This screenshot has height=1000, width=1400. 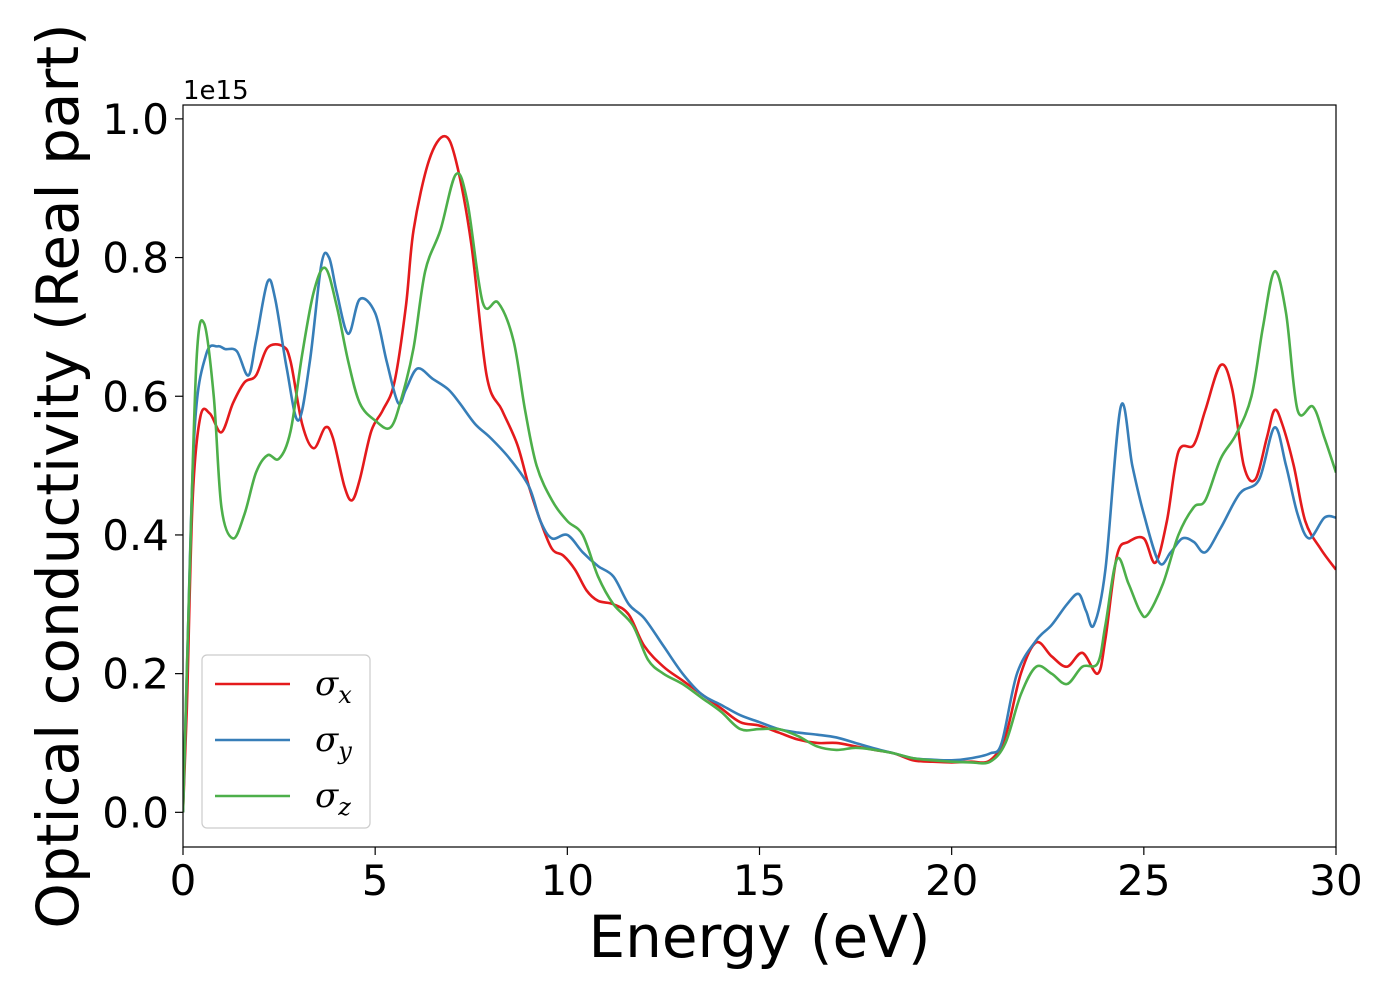 What do you see at coordinates (142, 466) in the screenshot?
I see `y-axis-ticks: 0.0 0.2 0.4 0.6 0.8 1.0` at bounding box center [142, 466].